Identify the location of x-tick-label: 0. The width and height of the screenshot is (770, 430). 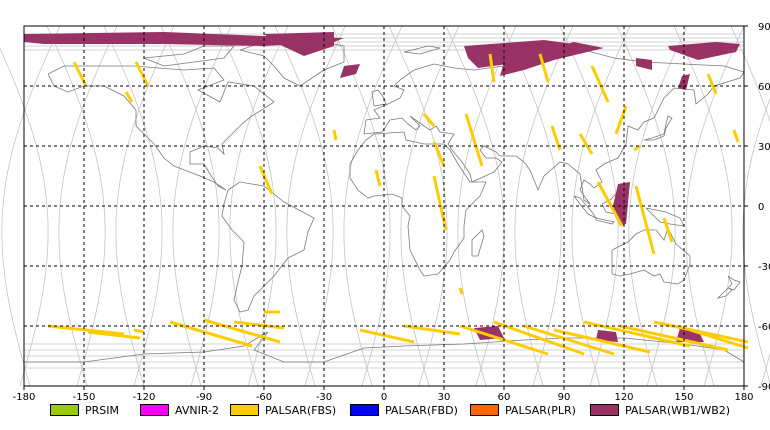
(384, 396).